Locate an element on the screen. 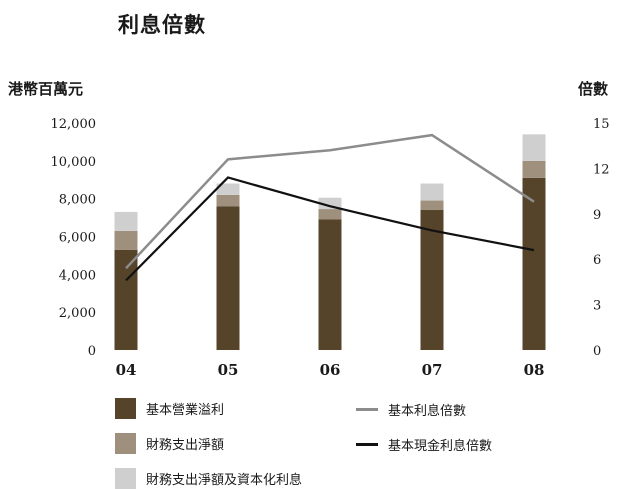 This screenshot has width=619, height=489. right-axis-tick-label: 12 is located at coordinates (601, 169).